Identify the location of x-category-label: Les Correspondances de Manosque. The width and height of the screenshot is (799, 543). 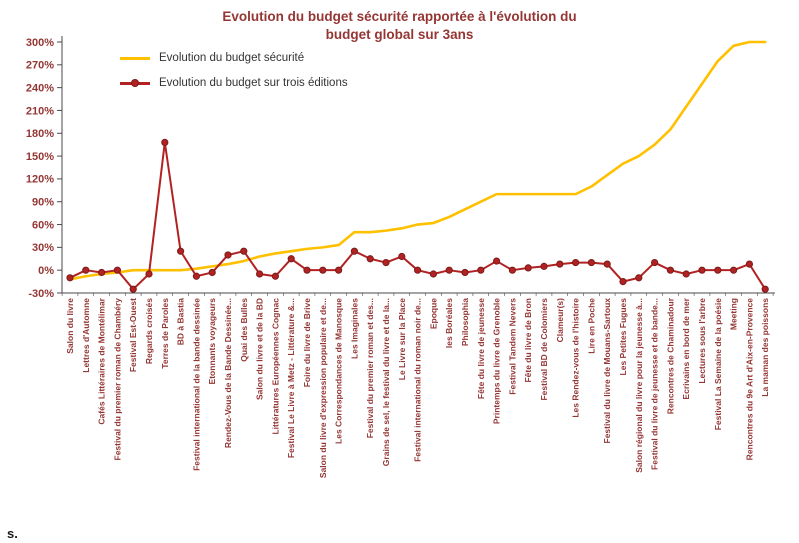
(339, 371).